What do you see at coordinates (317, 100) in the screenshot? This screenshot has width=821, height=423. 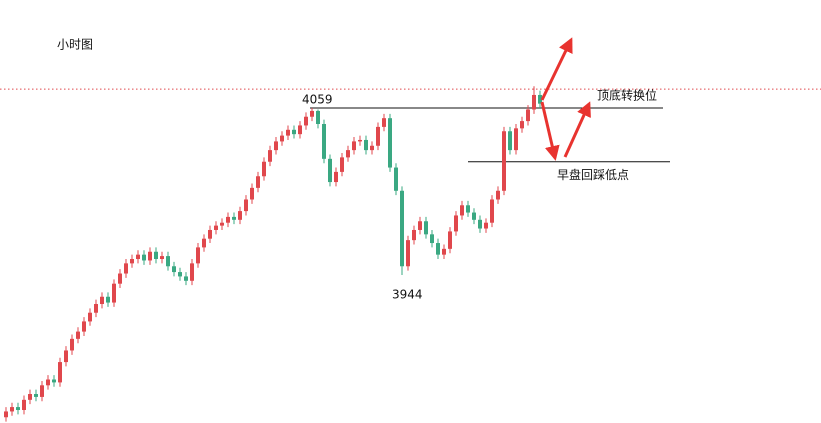 I see `price-label: 4059` at bounding box center [317, 100].